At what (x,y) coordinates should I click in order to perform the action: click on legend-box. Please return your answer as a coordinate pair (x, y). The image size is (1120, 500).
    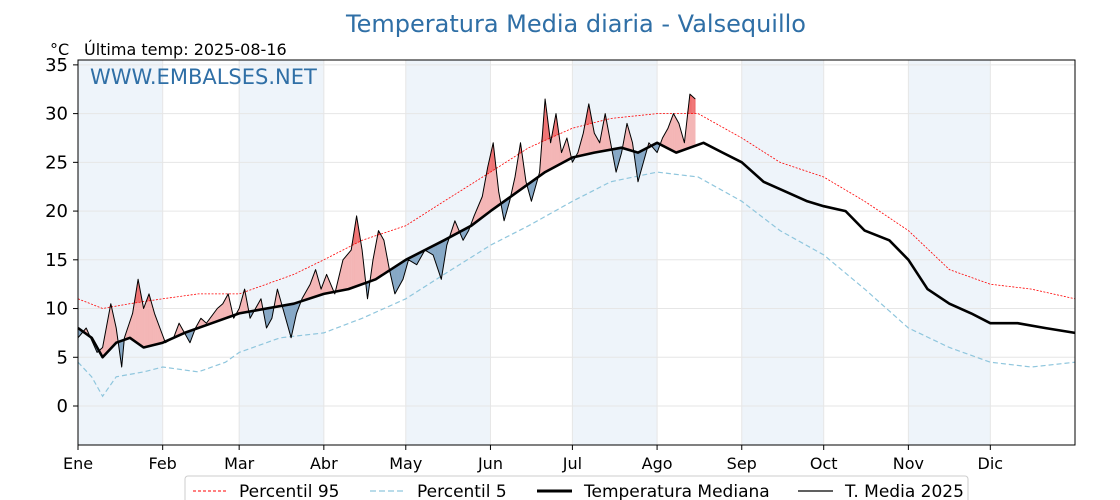
    Looking at the image, I should click on (576, 487).